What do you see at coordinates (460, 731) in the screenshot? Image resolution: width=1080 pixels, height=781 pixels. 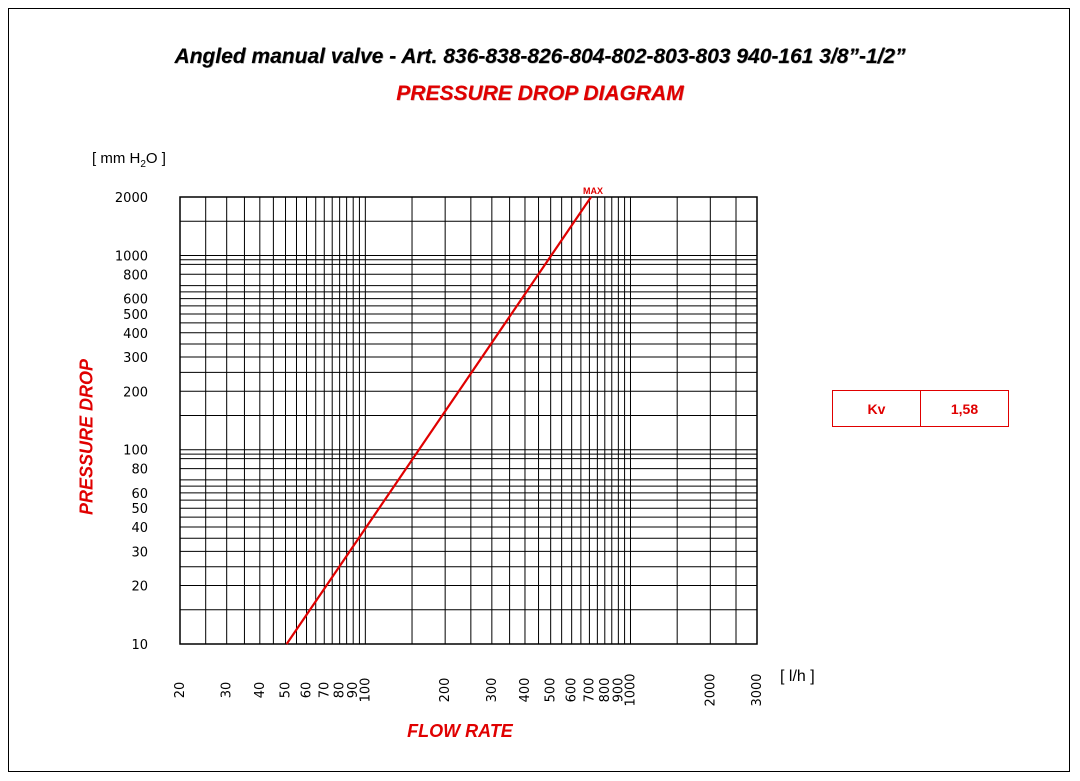 I see `x-axis-label: FLOW RATE` at bounding box center [460, 731].